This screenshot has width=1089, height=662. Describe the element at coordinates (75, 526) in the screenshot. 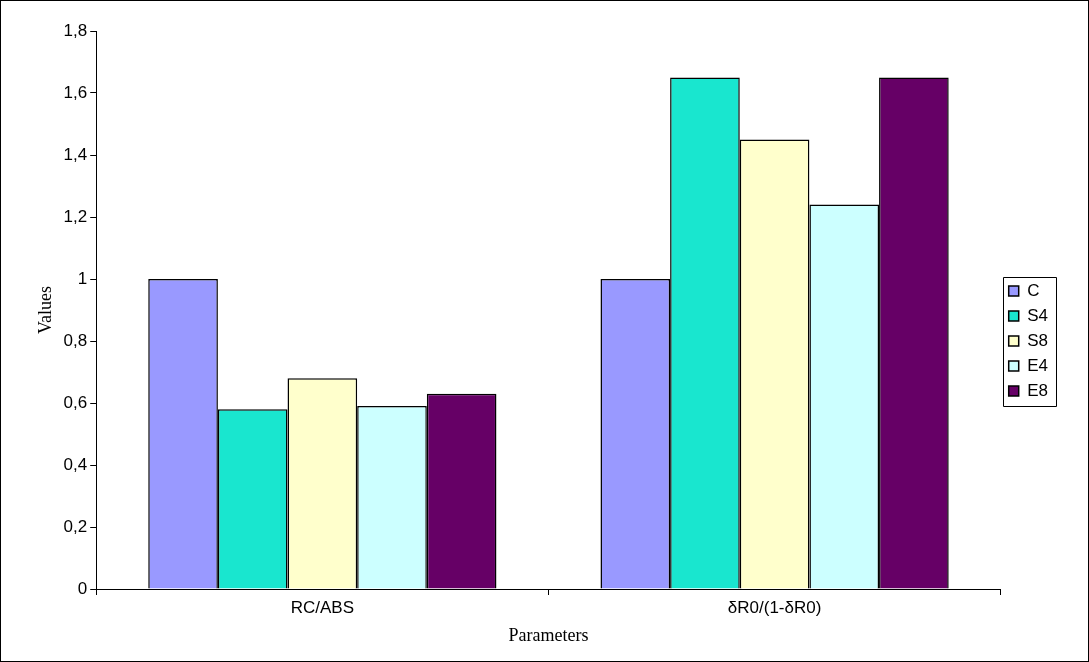

I see `y-tick-label: 0,2` at that location.